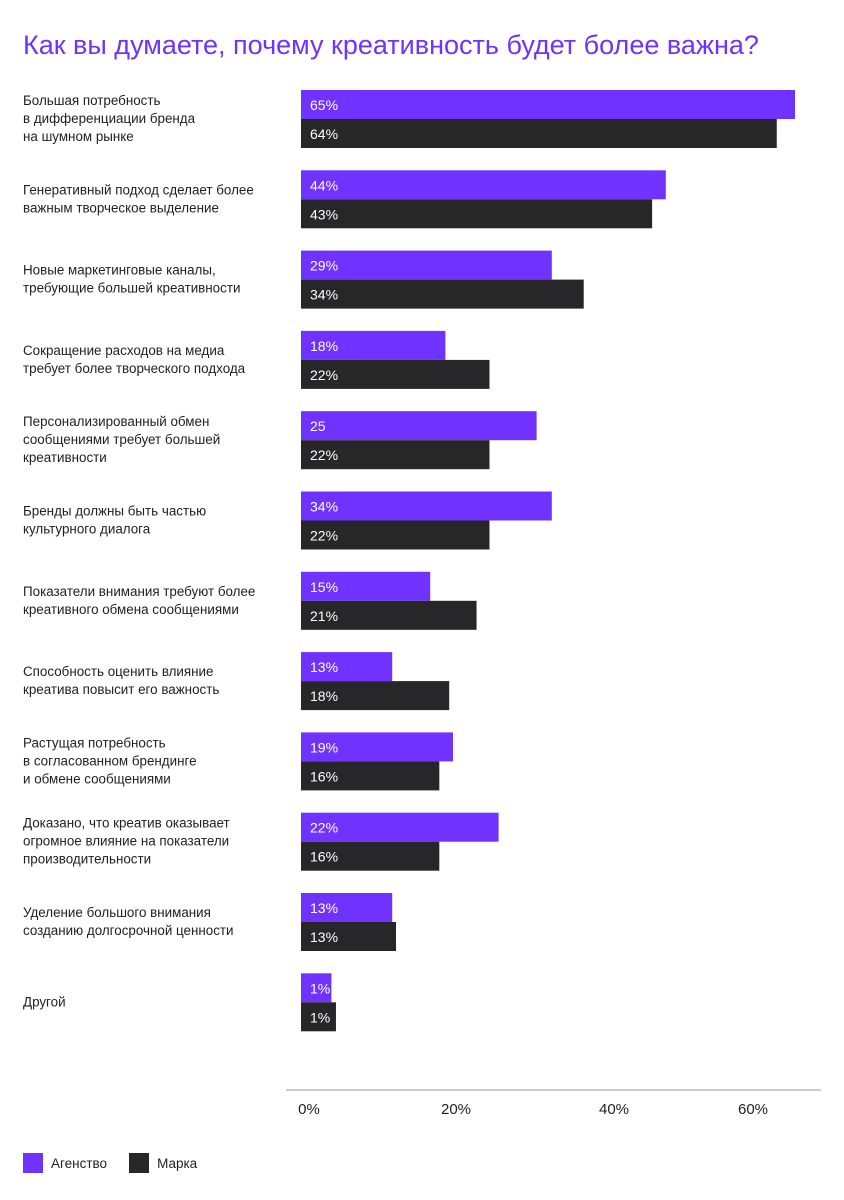 Image resolution: width=844 pixels, height=1200 pixels. I want to click on category-label-line: Растущая потребность, so click(94, 742).